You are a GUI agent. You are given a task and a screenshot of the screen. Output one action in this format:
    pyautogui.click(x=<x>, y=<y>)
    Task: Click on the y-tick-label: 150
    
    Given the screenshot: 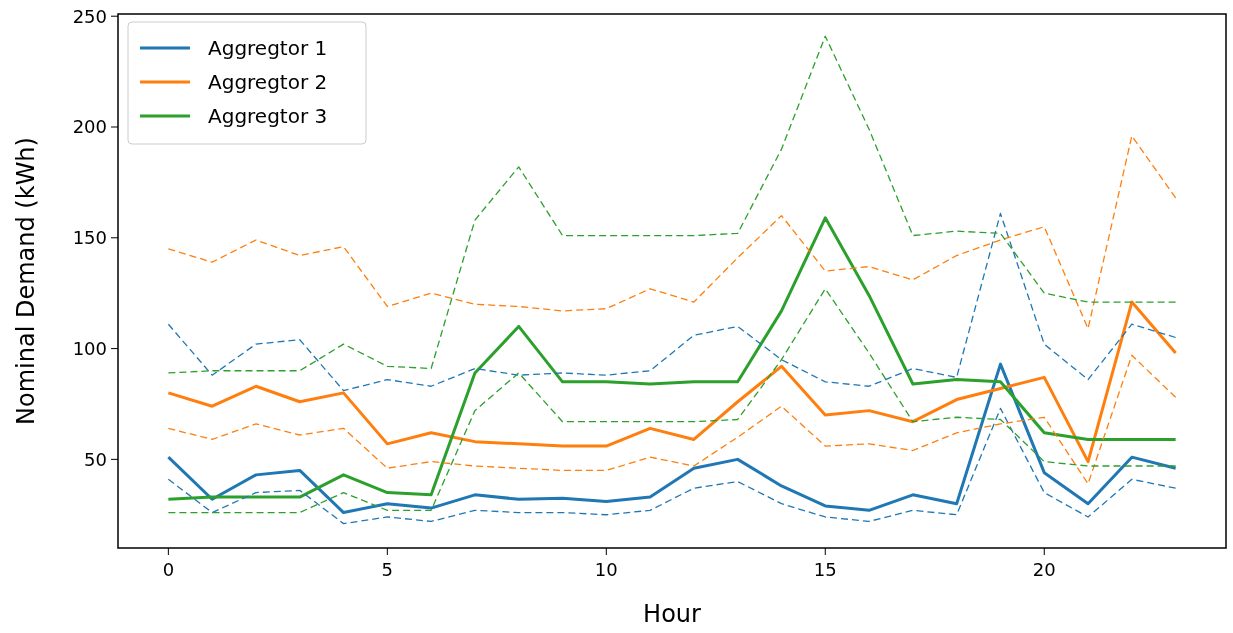 What is the action you would take?
    pyautogui.click(x=89, y=238)
    